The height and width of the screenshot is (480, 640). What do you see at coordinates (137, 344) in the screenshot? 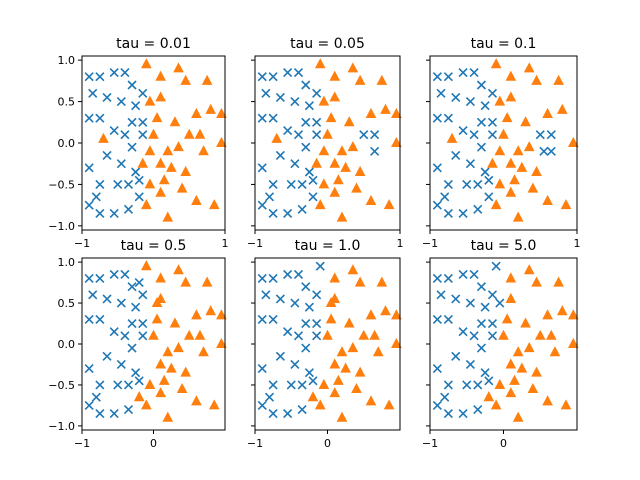
I see `subplot-4: −1.0 −0.5 0.0 0.5 1.0 −1 0 tau = 0.5` at bounding box center [137, 344].